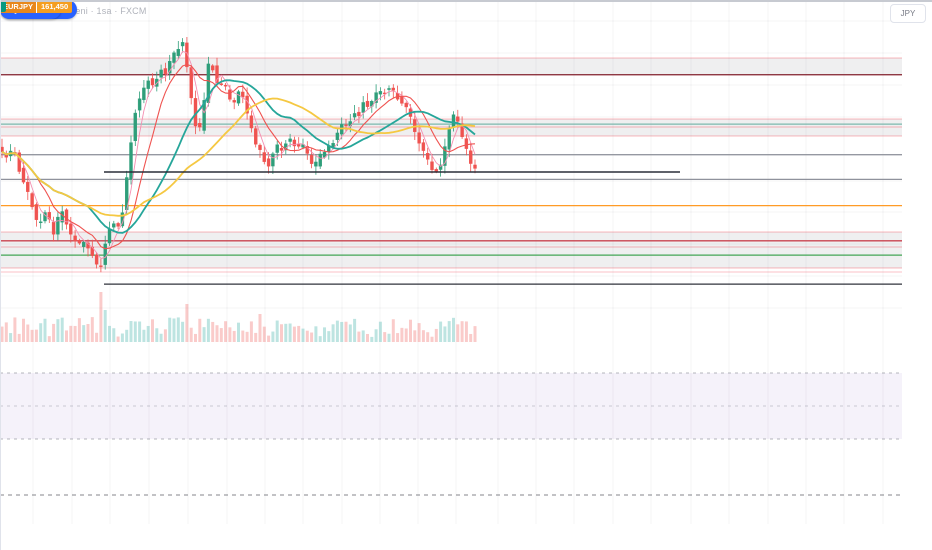 Image resolution: width=932 pixels, height=550 pixels. I want to click on currency-toggle-button: JPY, so click(908, 13).